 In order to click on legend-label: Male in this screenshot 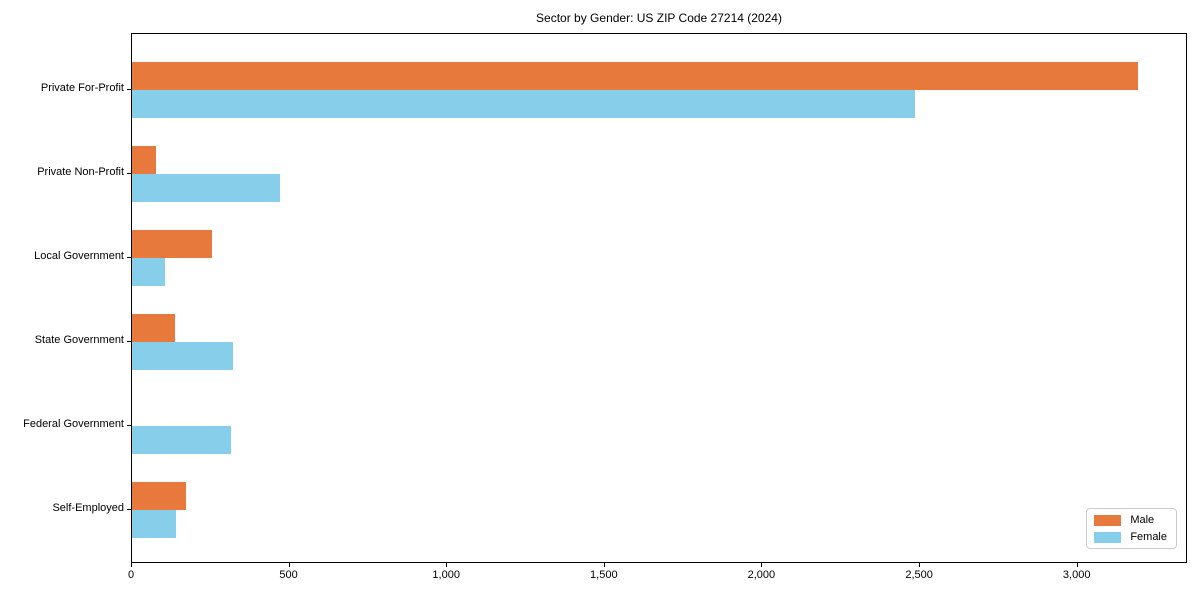, I will do `click(1142, 520)`.